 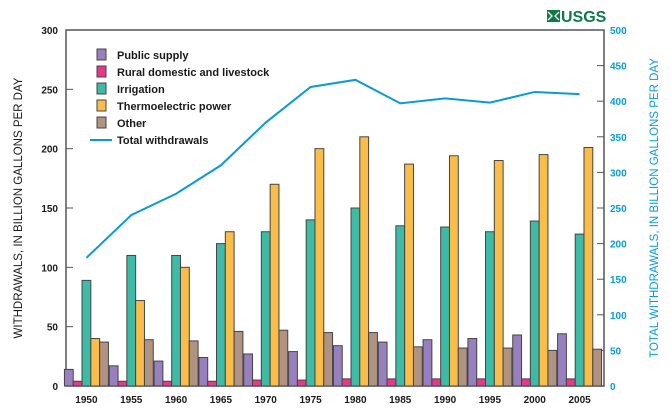 I want to click on bar-rural-domestic-and-livestock-1990, so click(x=436, y=382).